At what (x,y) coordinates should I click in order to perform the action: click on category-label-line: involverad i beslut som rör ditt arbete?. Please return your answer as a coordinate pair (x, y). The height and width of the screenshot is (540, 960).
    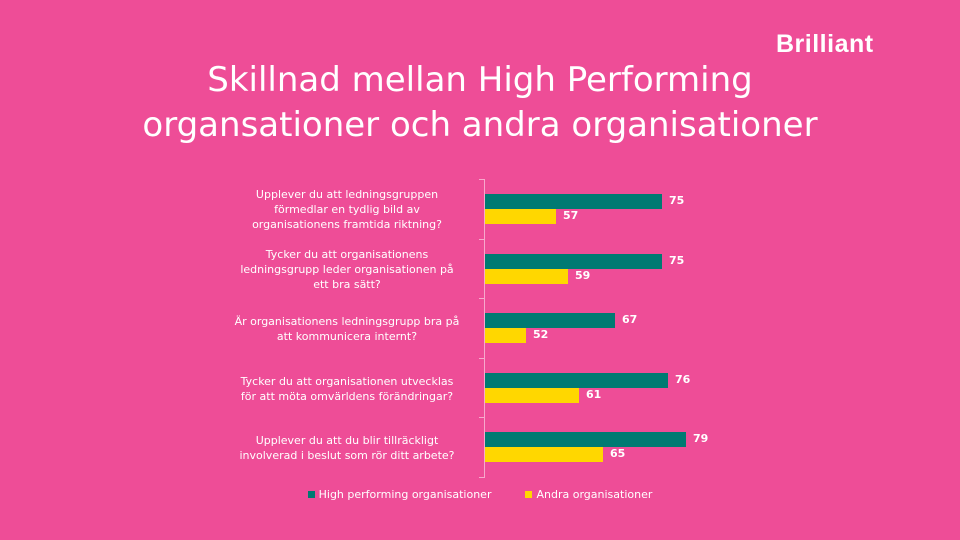
    Looking at the image, I should click on (347, 455).